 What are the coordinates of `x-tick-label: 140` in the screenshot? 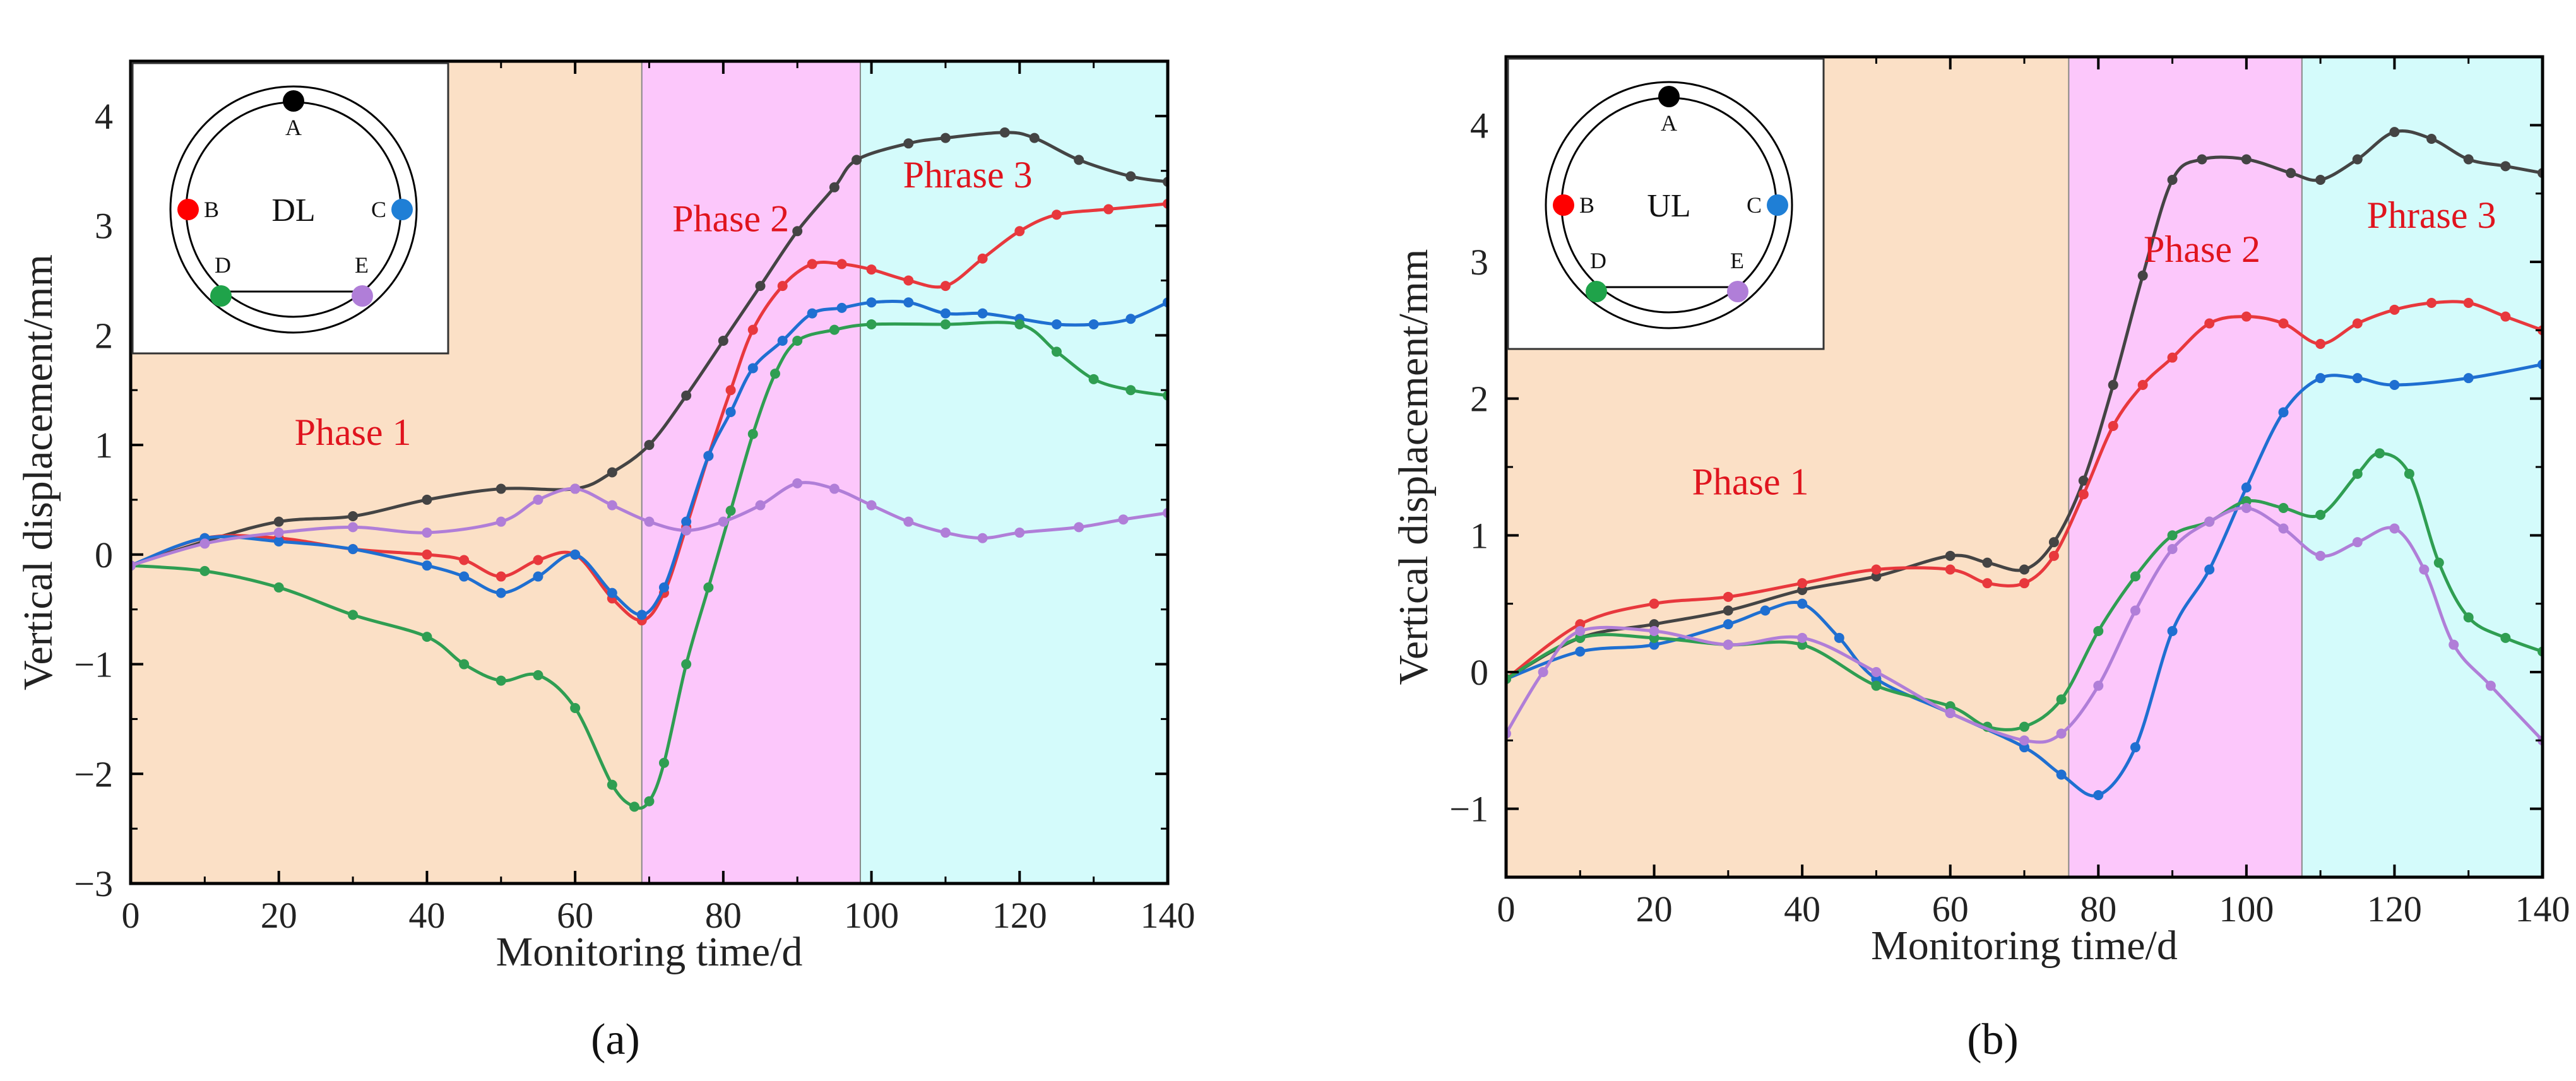 It's located at (1168, 916).